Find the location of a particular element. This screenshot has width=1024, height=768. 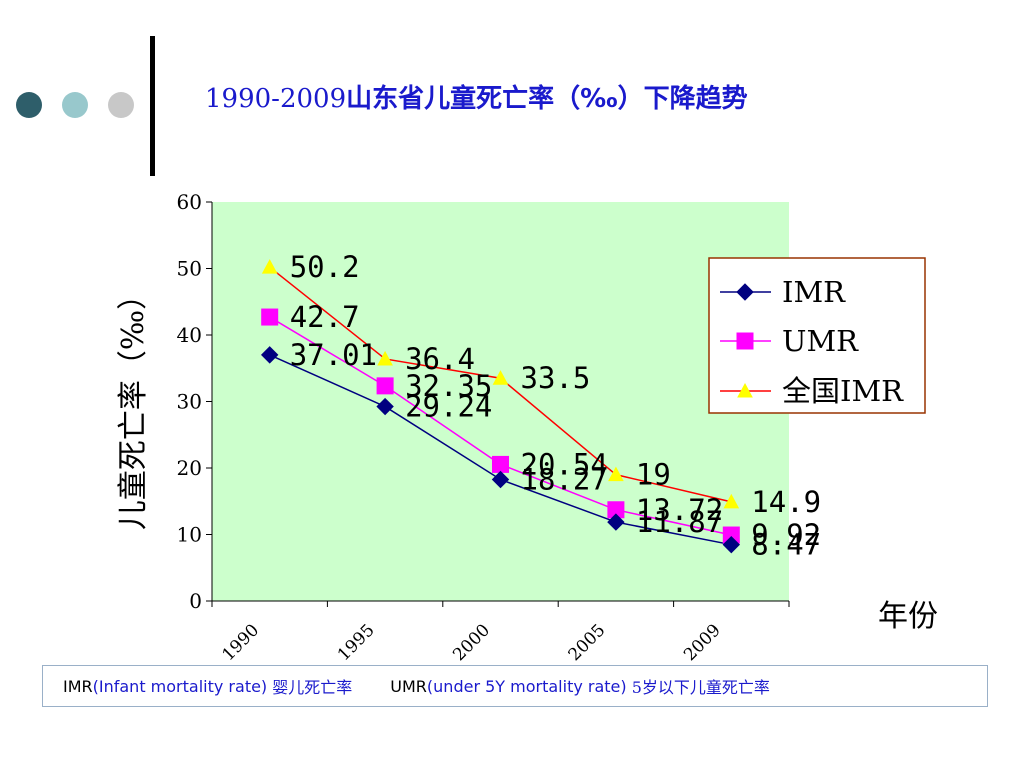

data-label: 50.2 is located at coordinates (325, 267).